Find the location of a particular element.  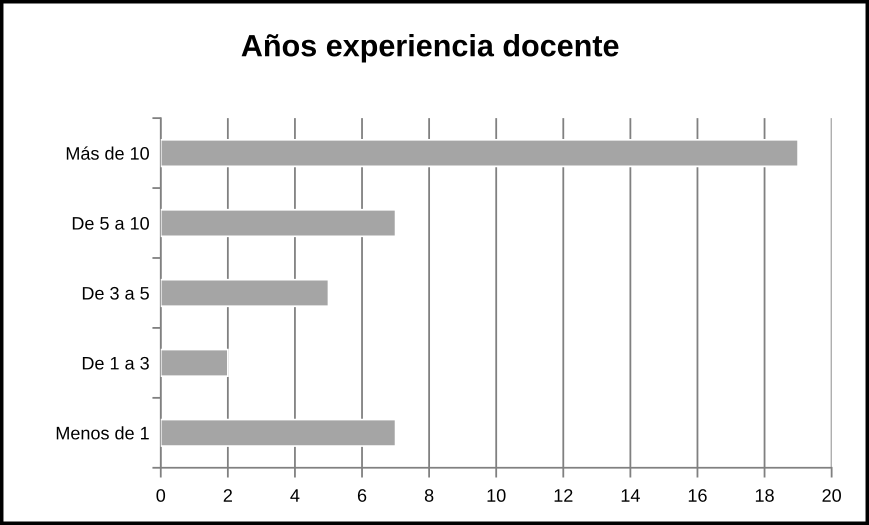

chart-title: Años experiencia docente is located at coordinates (430, 48).